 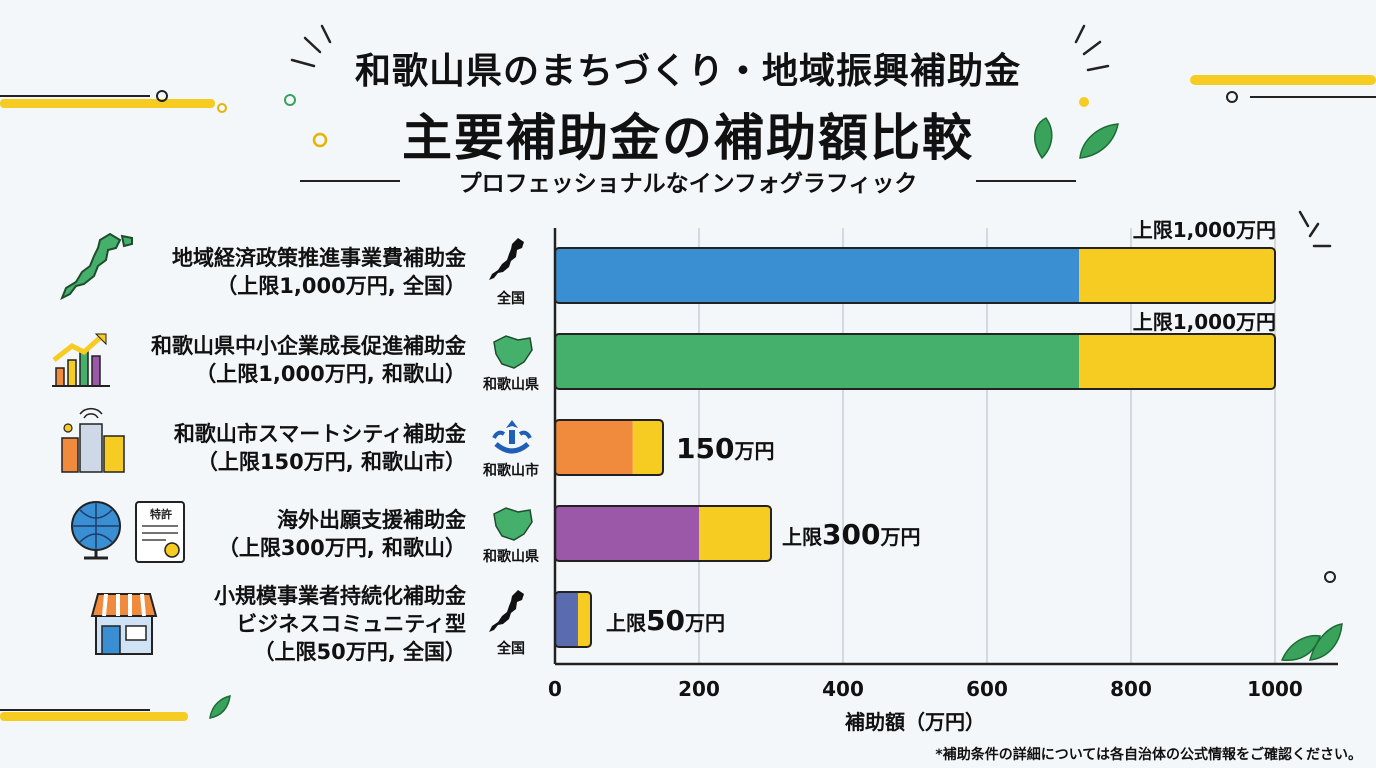 What do you see at coordinates (128, 532) in the screenshot?
I see `globe-patent-icon: 特許` at bounding box center [128, 532].